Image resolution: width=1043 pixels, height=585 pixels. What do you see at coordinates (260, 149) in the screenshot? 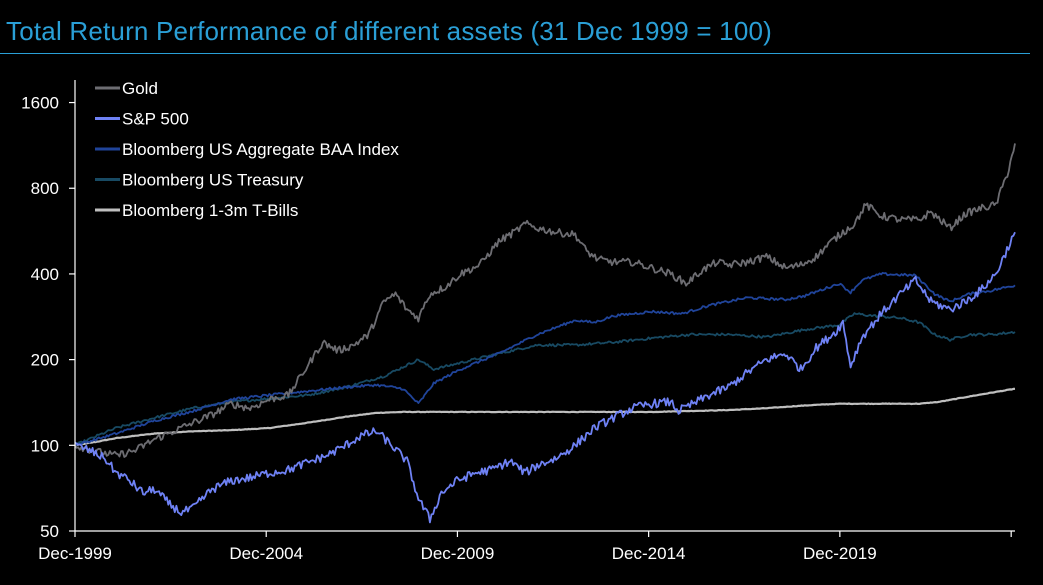
I see `legend-label: Bloomberg US Aggregate BAA Index` at bounding box center [260, 149].